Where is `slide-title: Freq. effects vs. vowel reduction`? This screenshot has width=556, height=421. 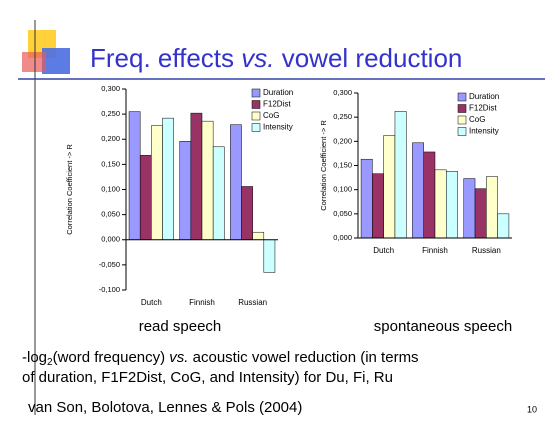 slide-title: Freq. effects vs. vowel reduction is located at coordinates (276, 58).